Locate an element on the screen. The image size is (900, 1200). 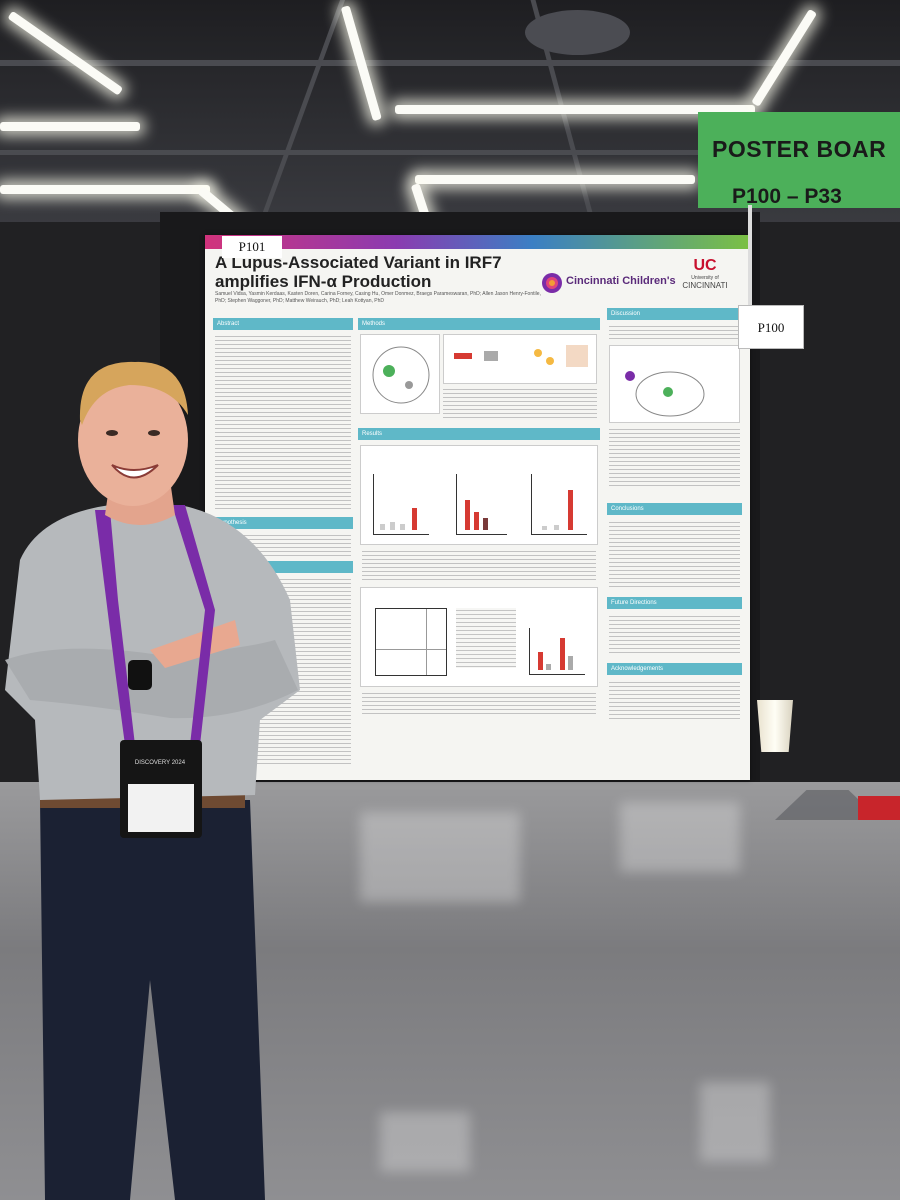
discussion-bullets is located at coordinates (674, 457).